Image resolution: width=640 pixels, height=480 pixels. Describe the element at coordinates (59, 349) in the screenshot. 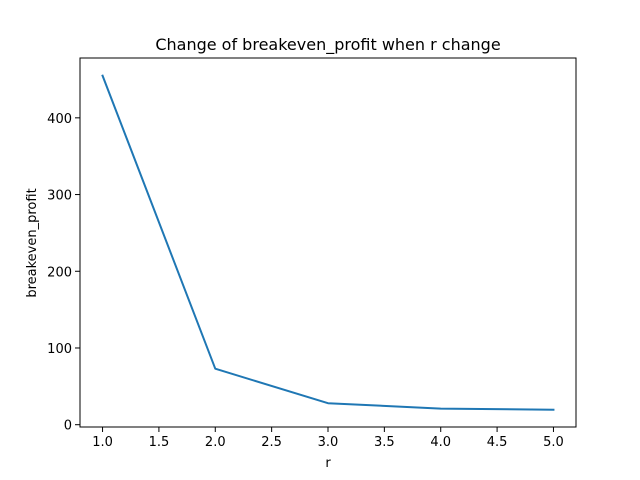

I see `y-tick-label: 100` at that location.